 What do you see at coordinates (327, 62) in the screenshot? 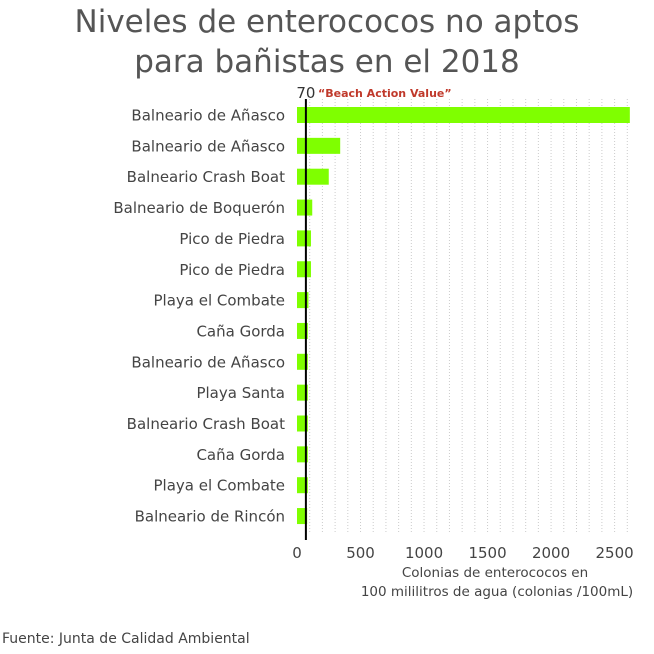
I see `chart-title-line-2: para bañistas en el 2018` at bounding box center [327, 62].